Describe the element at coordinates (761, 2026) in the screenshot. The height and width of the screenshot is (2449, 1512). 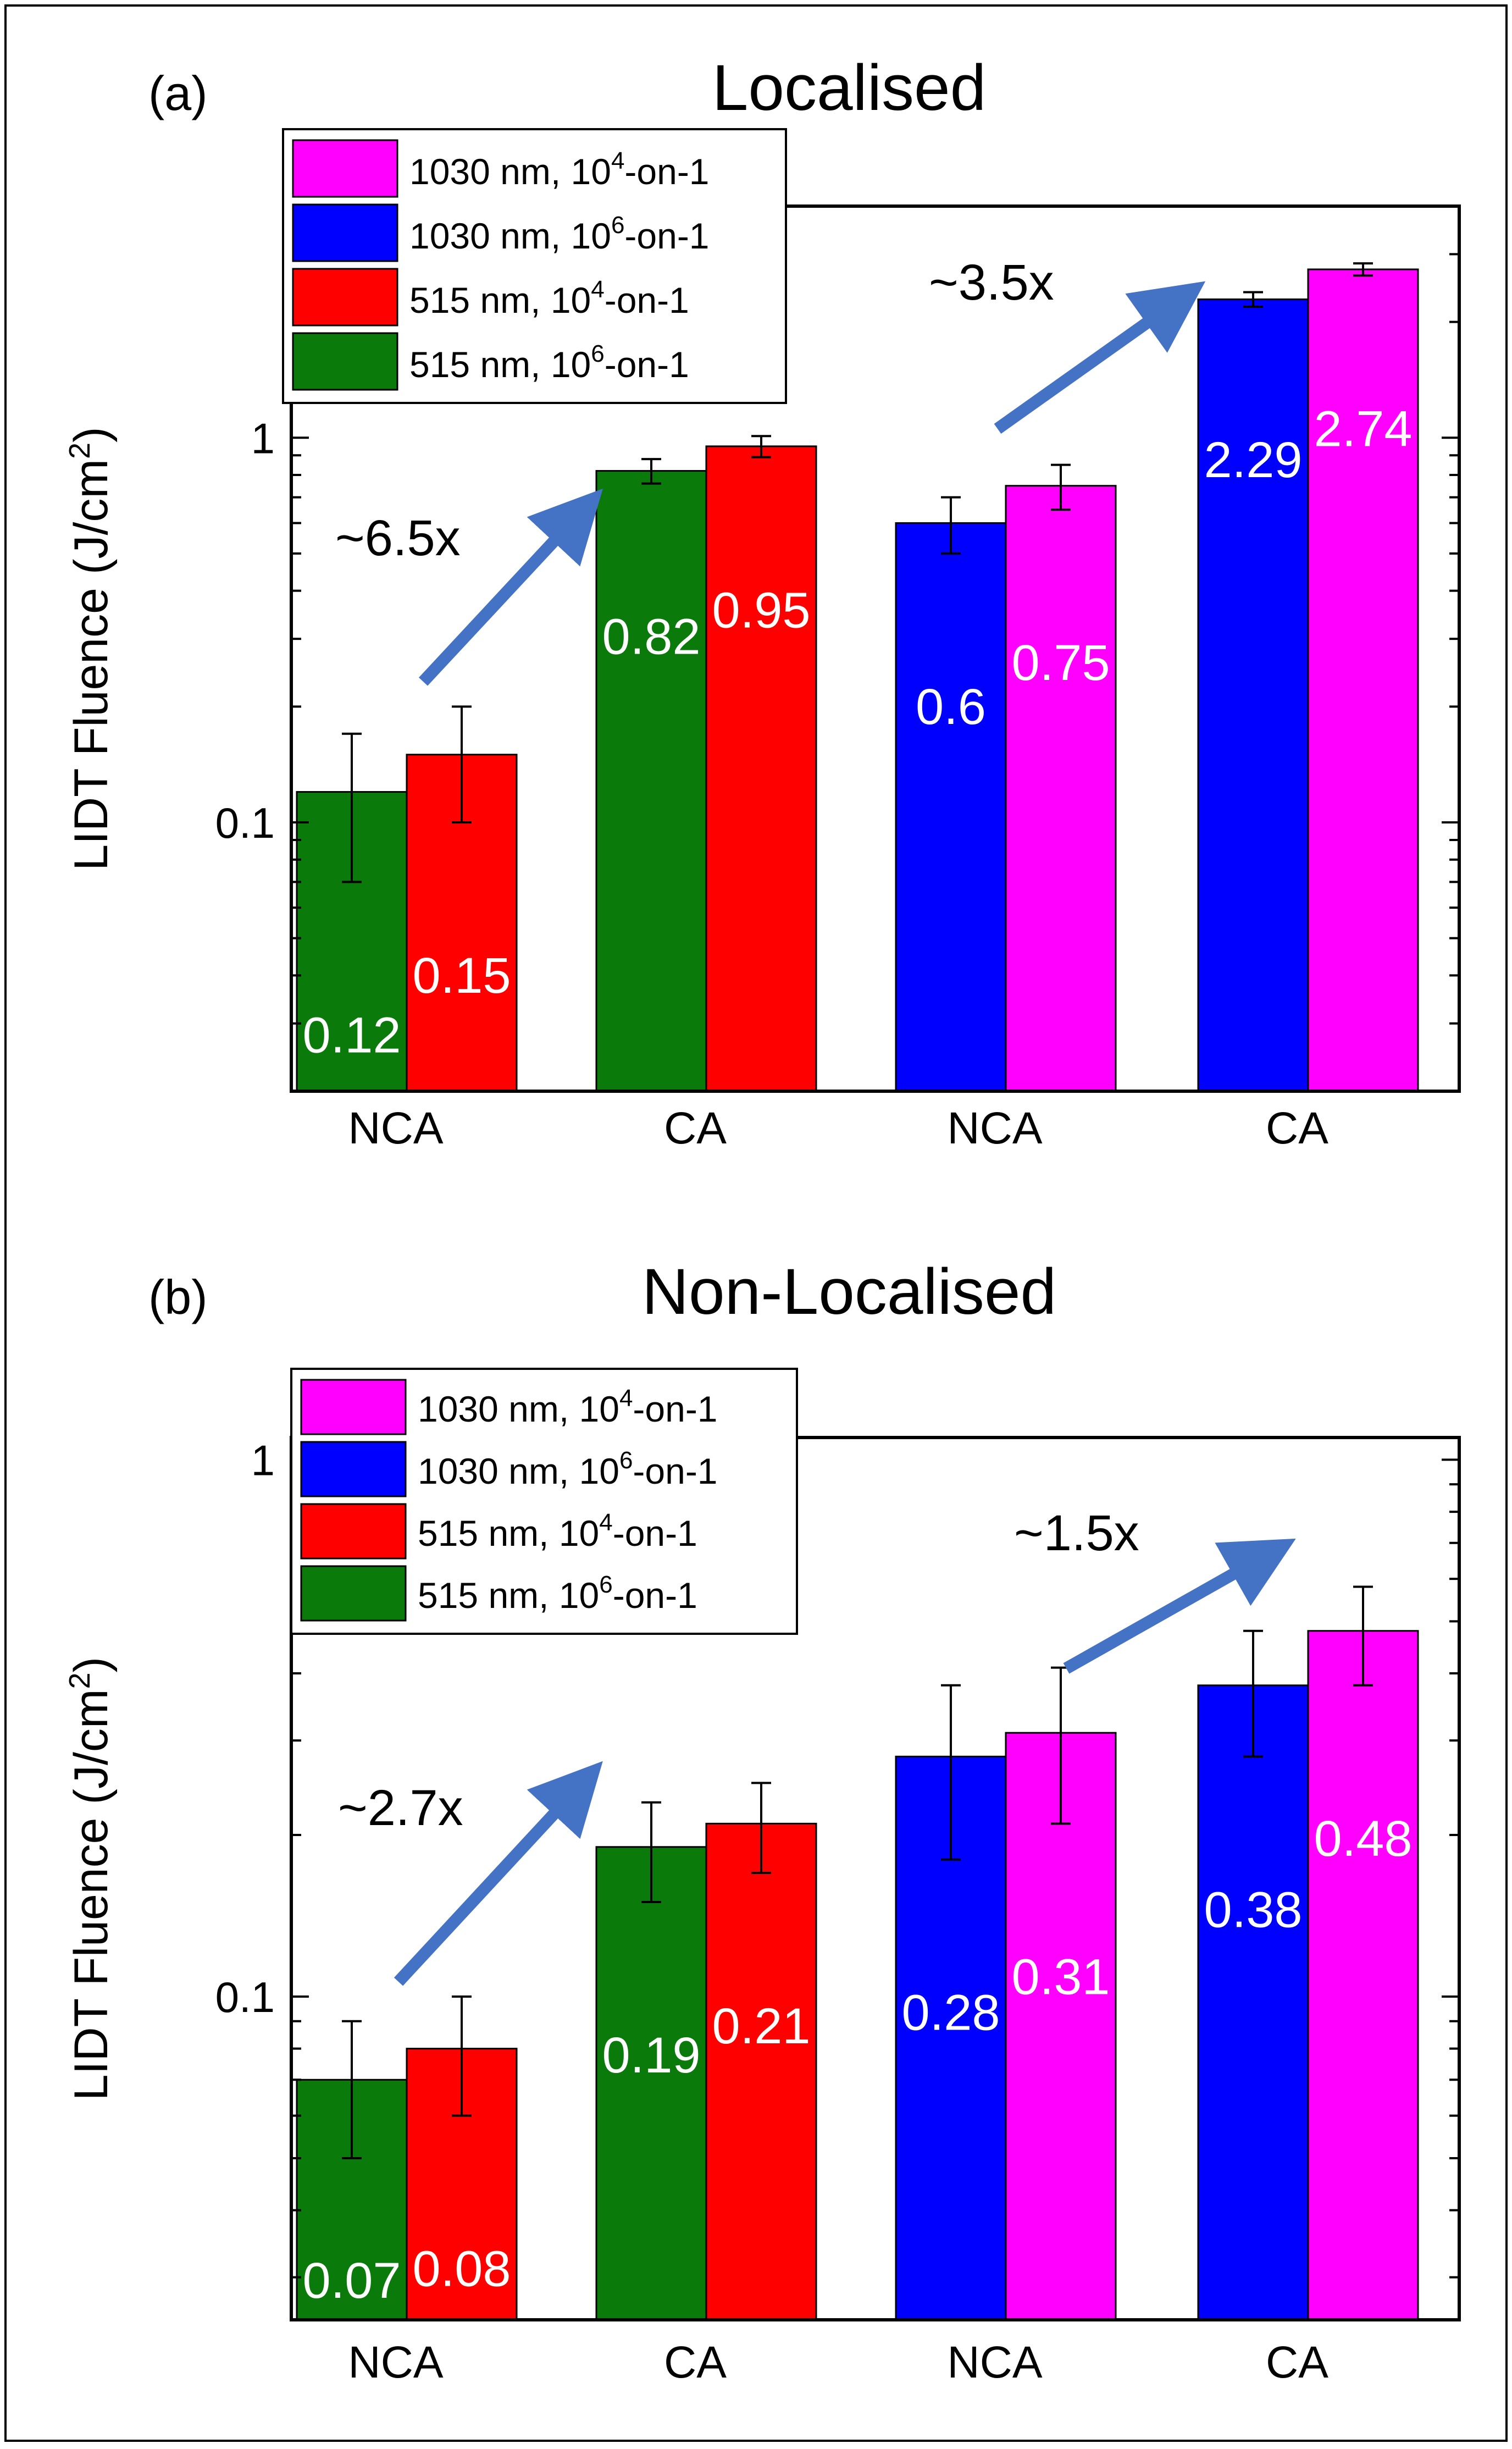
I see `bar-value-label: 0.21` at that location.